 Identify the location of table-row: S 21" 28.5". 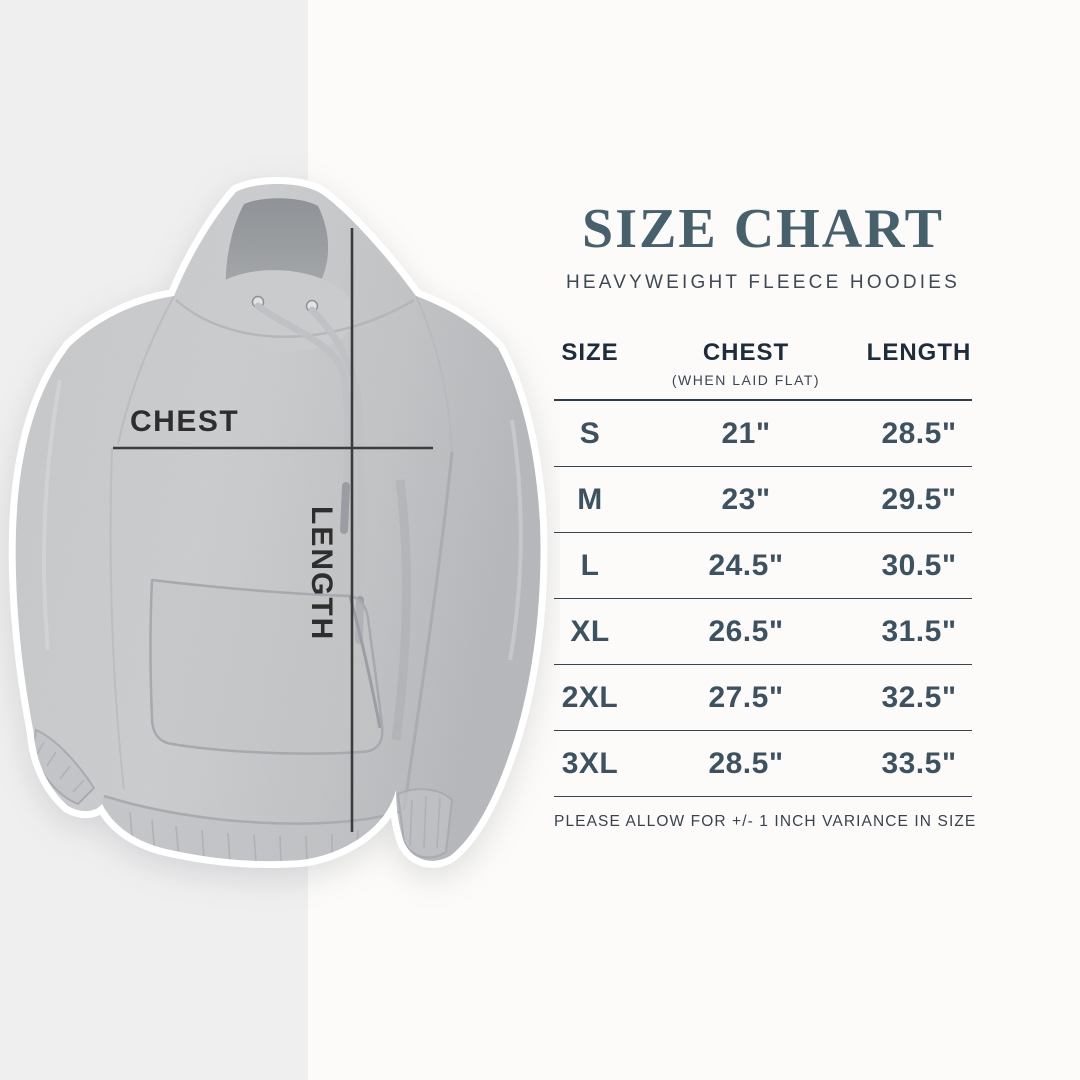
(763, 434).